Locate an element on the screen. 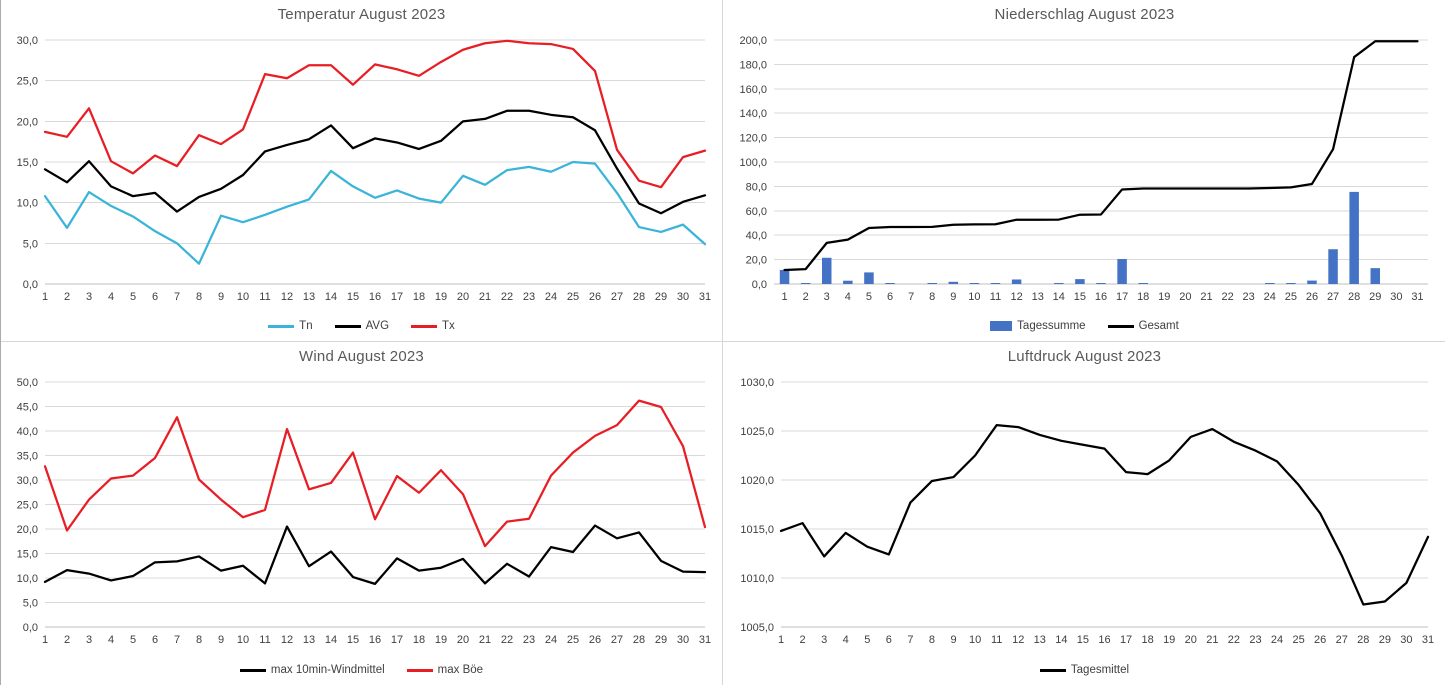 The image size is (1445, 685). legend-label: Tagesmittel is located at coordinates (1100, 670).